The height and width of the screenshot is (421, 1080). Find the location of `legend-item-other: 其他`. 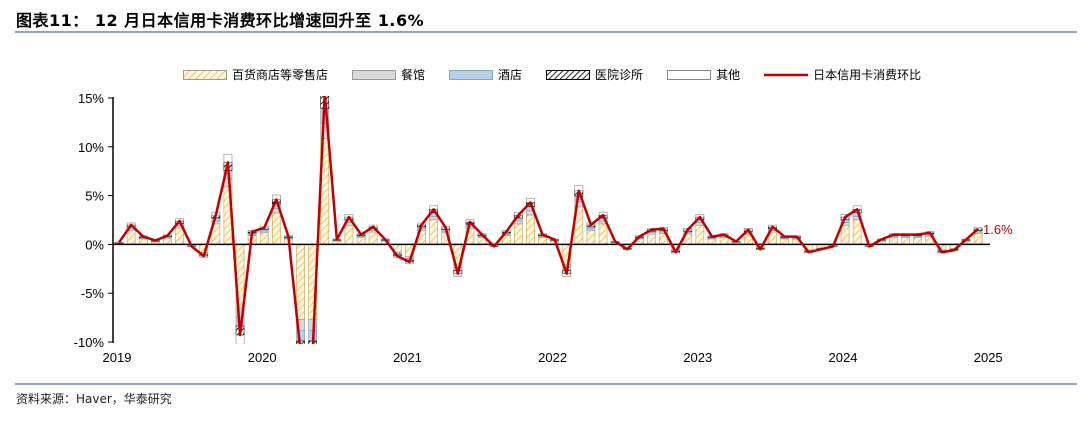

legend-item-other: 其他 is located at coordinates (703, 74).